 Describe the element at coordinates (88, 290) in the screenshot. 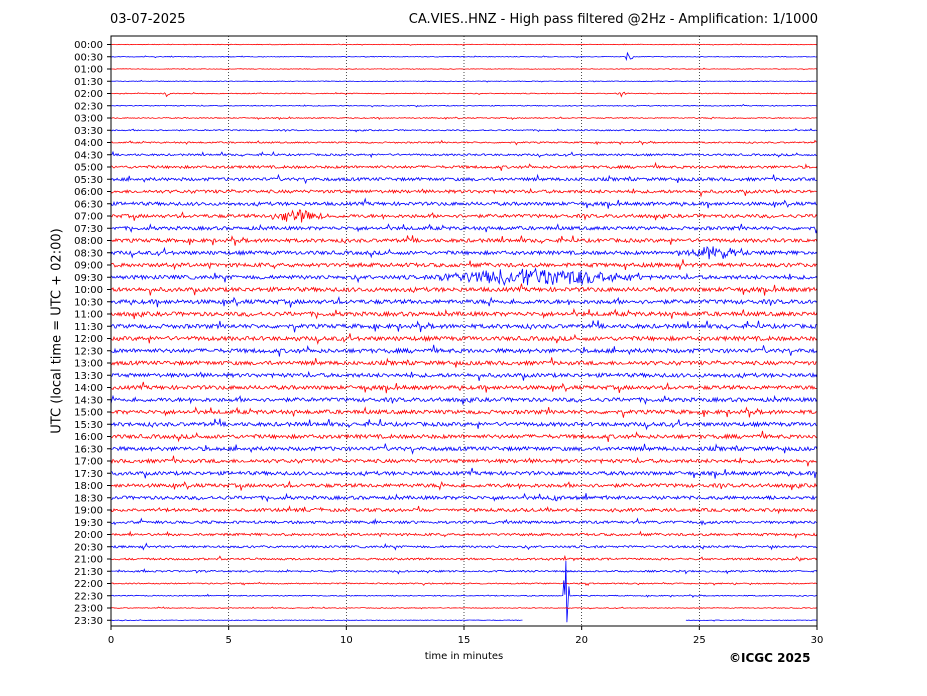

I see `y-tick-label: 10:00` at that location.